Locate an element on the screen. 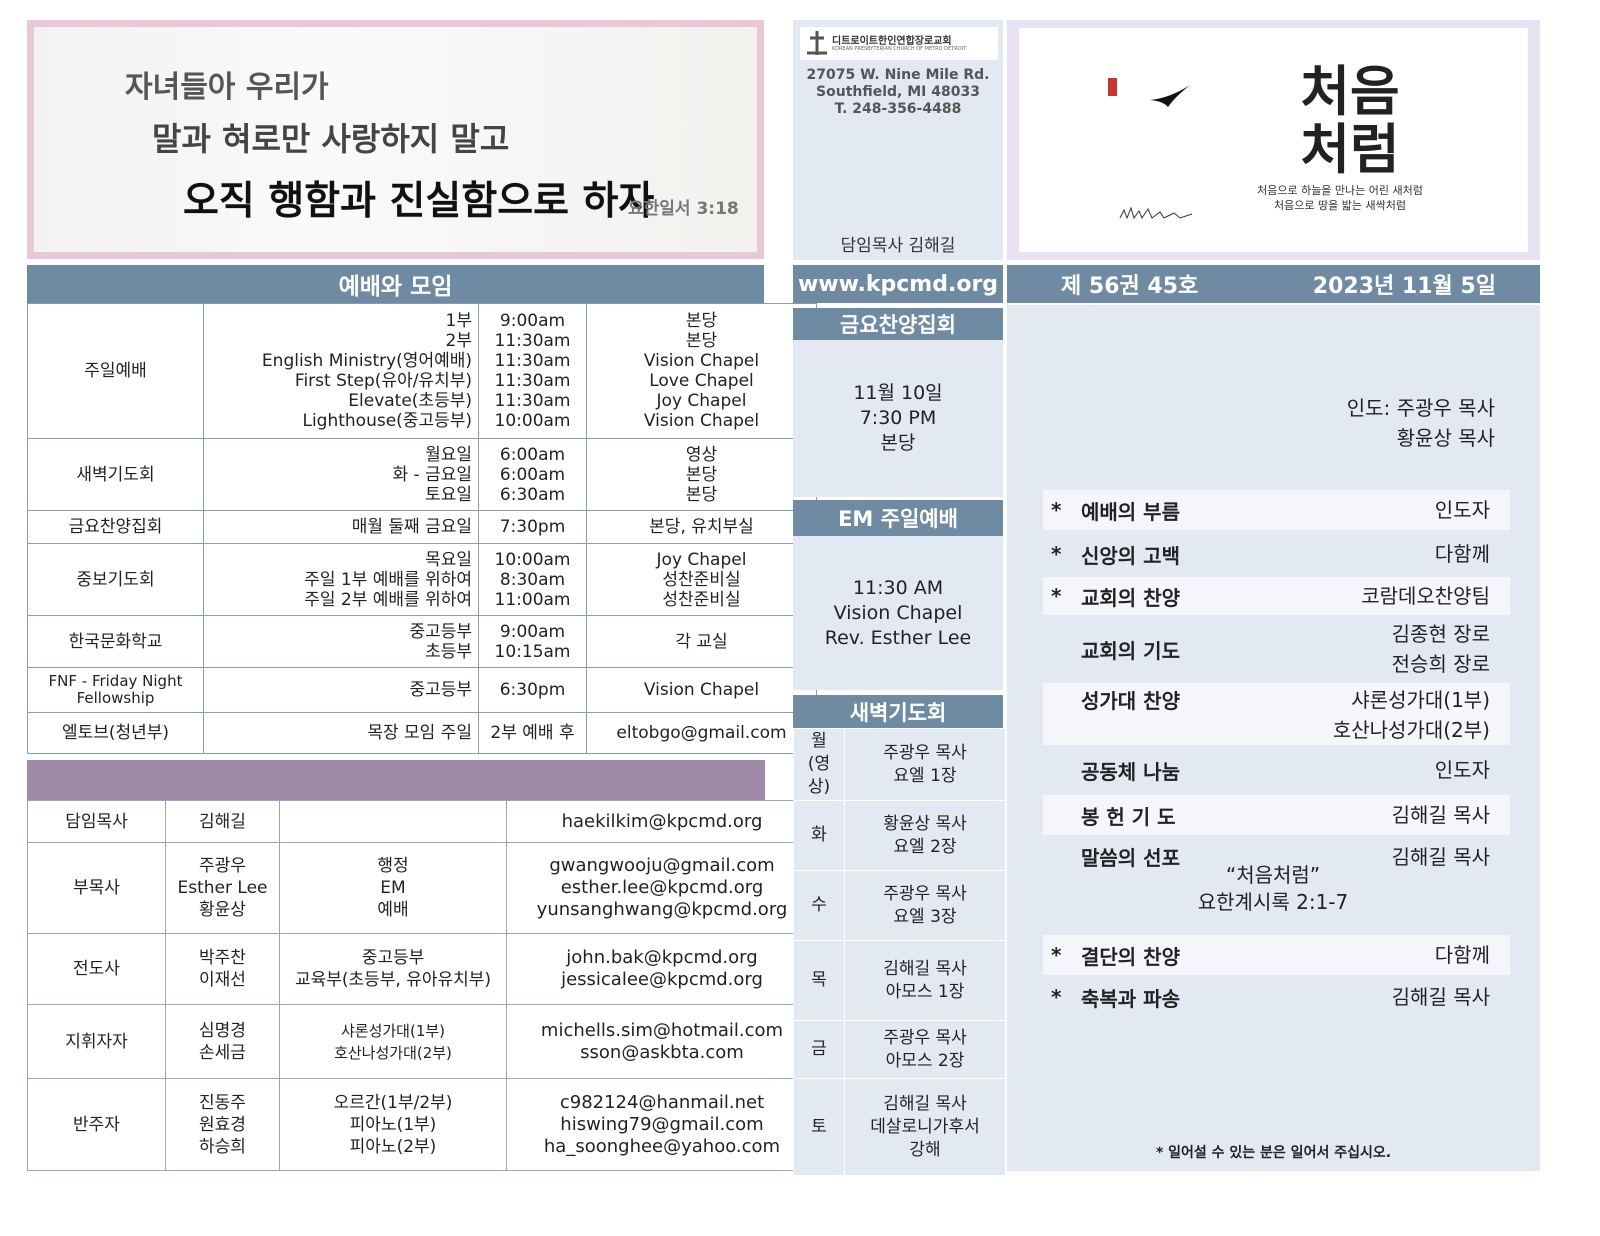 The image size is (1600, 1236). worship-item: 화 - 금요일 is located at coordinates (432, 474).